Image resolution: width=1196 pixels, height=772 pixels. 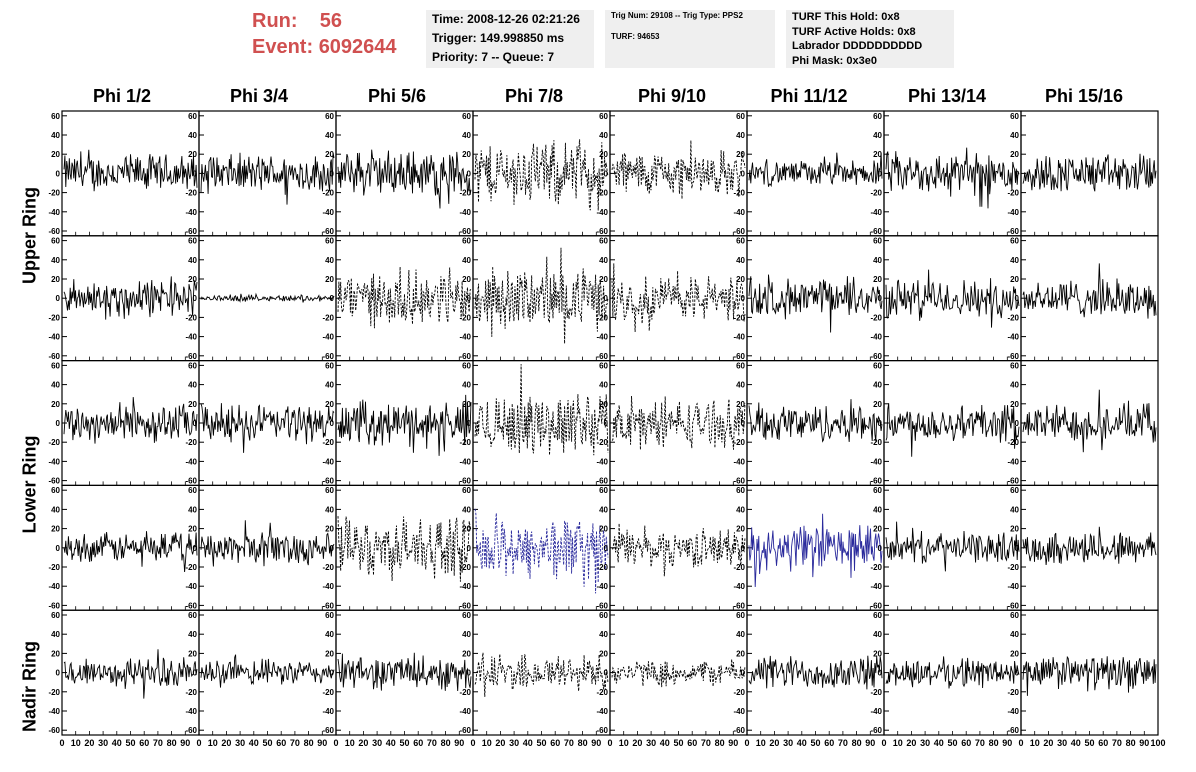 I want to click on x-tick-label: 40, so click(x=254, y=743).